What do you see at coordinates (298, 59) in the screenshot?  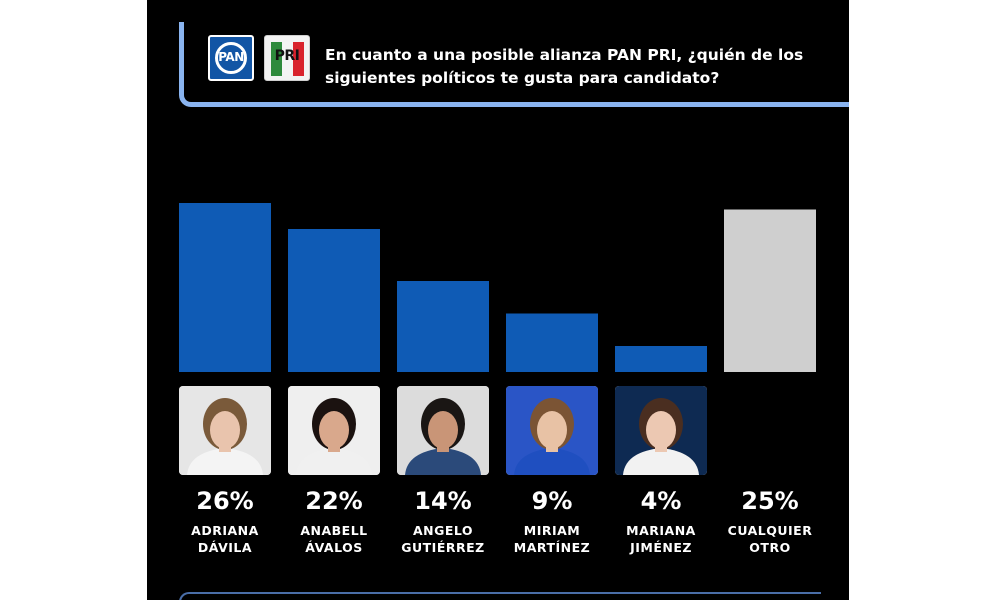 I see `pri-stripe-red` at bounding box center [298, 59].